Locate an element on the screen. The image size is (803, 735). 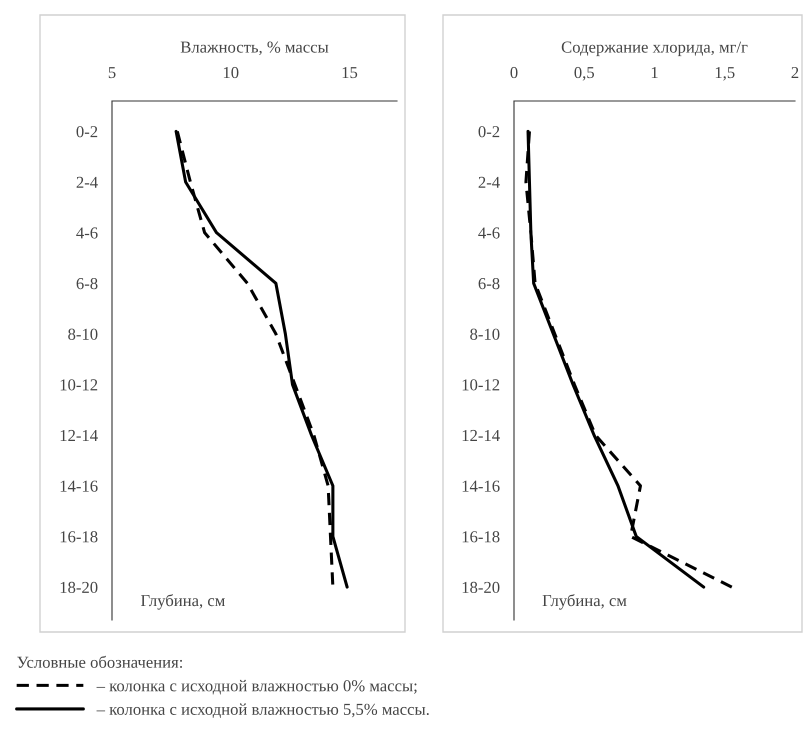
x-axis-title: Влажность, % массы is located at coordinates (254, 48).